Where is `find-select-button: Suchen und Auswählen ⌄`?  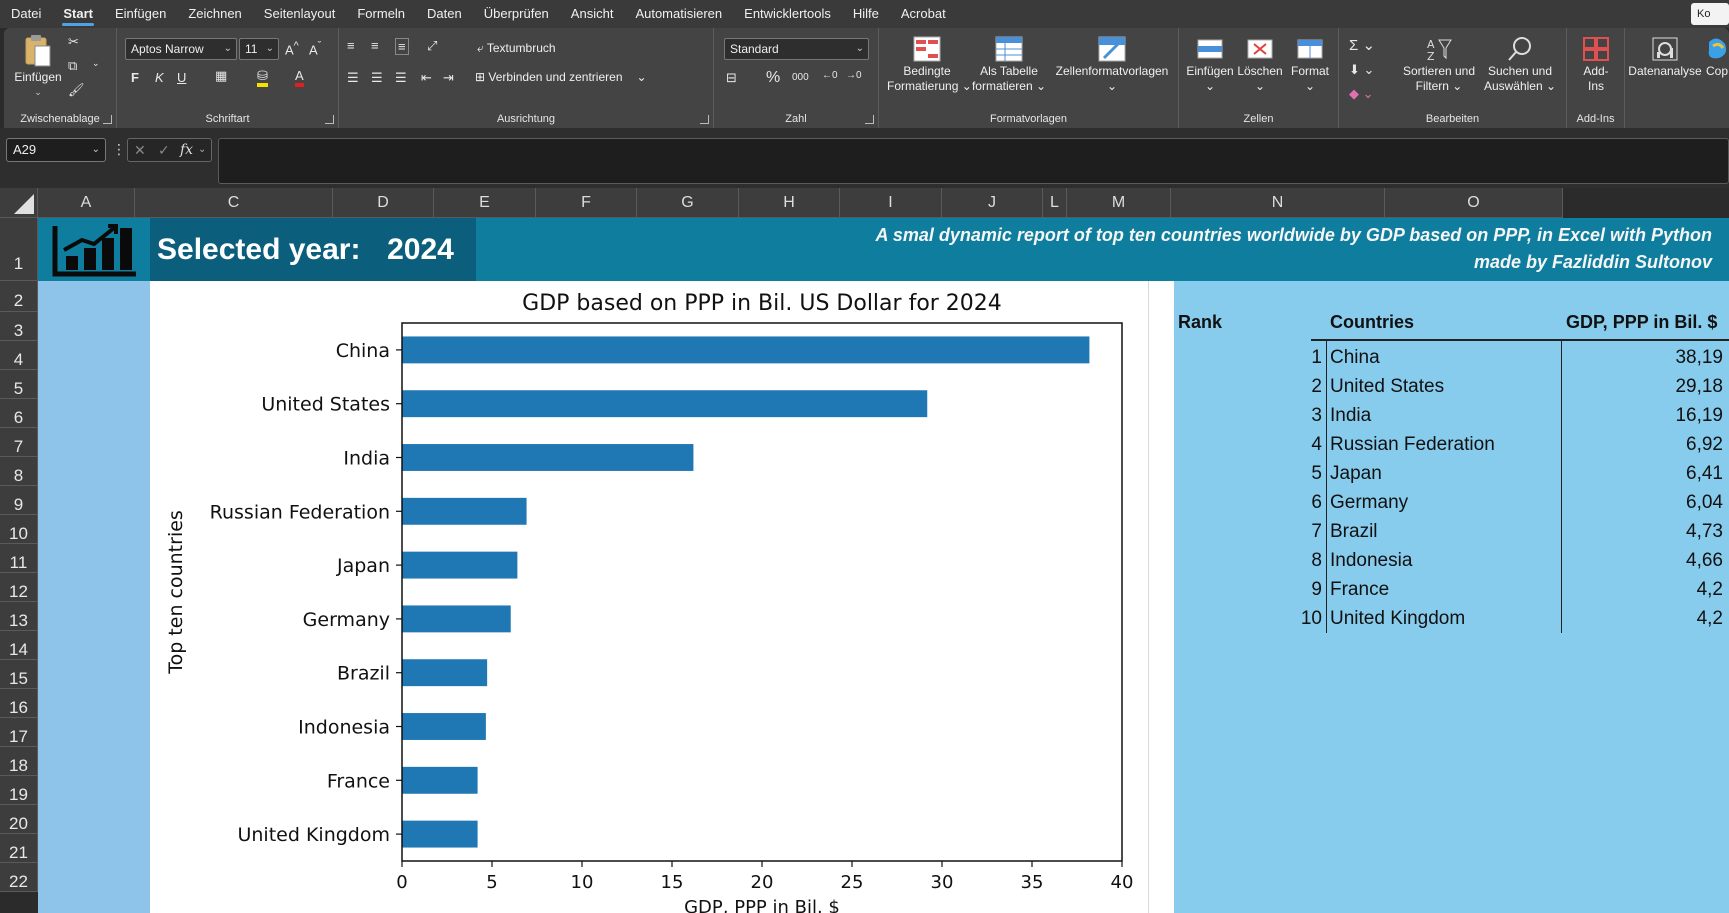 find-select-button: Suchen und Auswählen ⌄ is located at coordinates (1520, 65).